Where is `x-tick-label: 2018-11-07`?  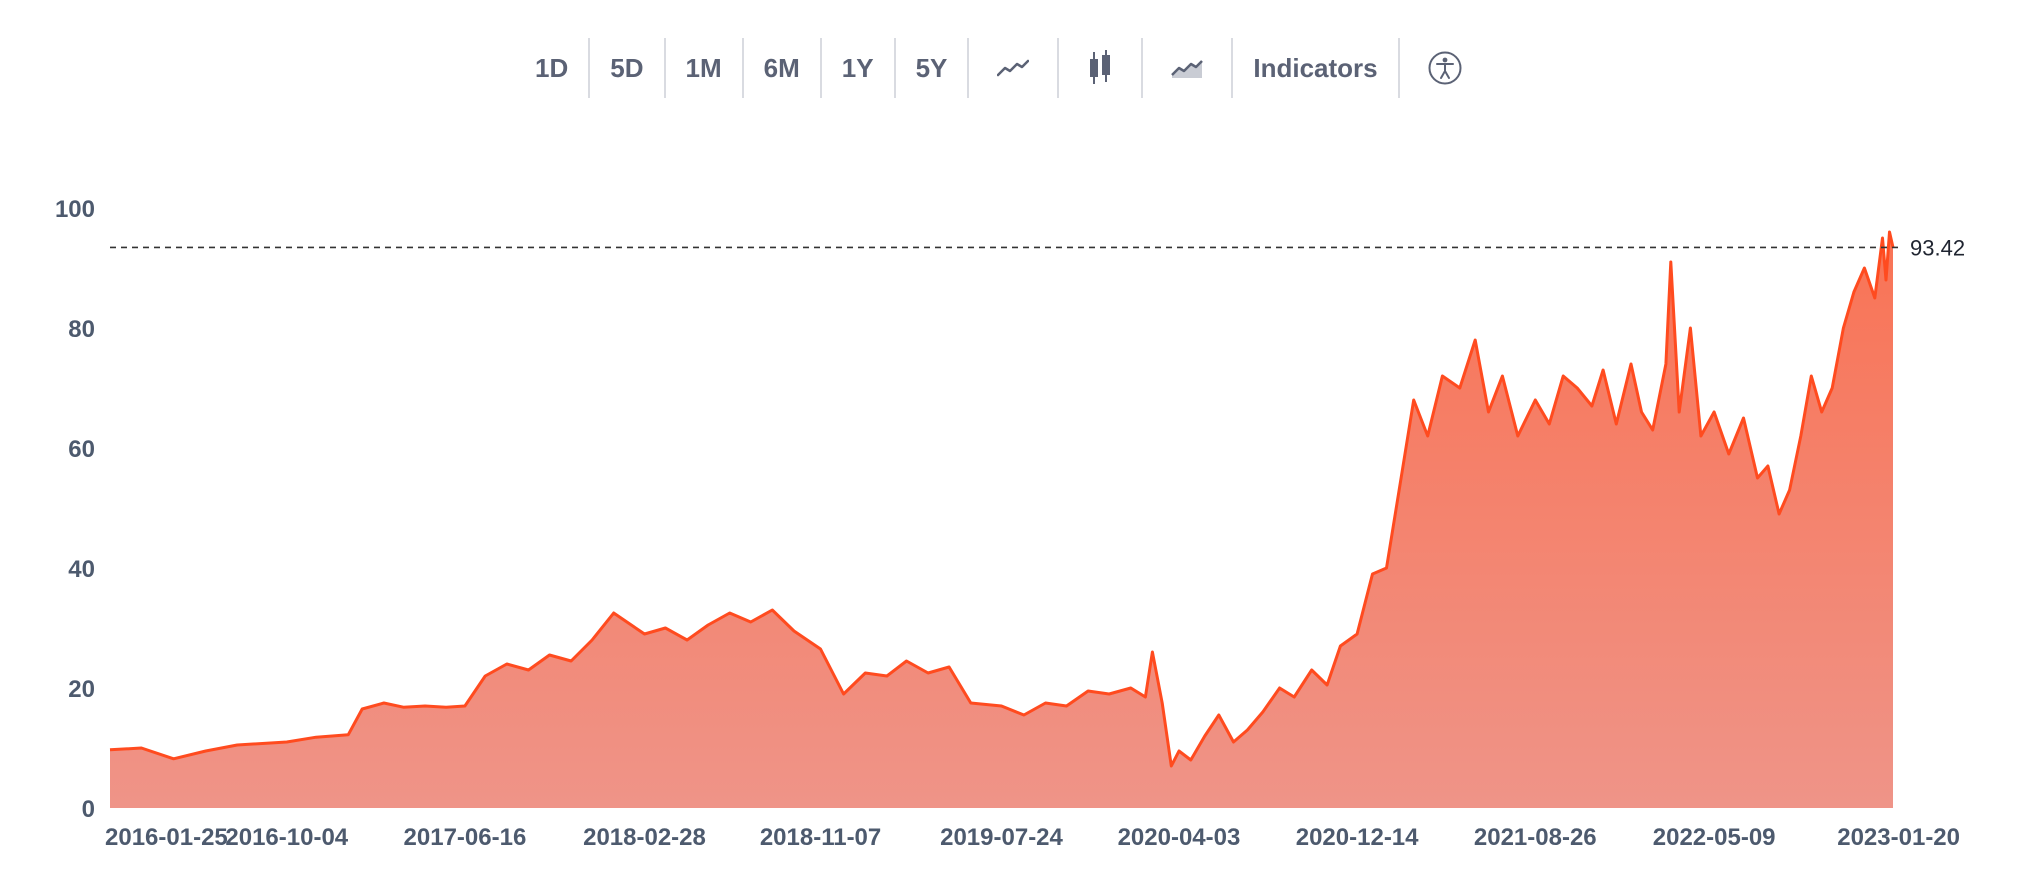 x-tick-label: 2018-11-07 is located at coordinates (820, 837).